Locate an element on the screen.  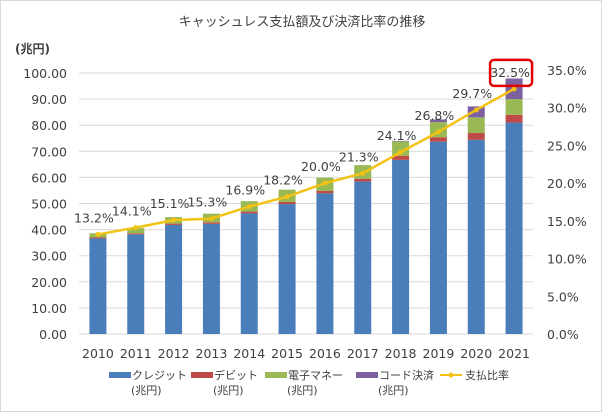
data-label: 21.3% is located at coordinates (359, 156).